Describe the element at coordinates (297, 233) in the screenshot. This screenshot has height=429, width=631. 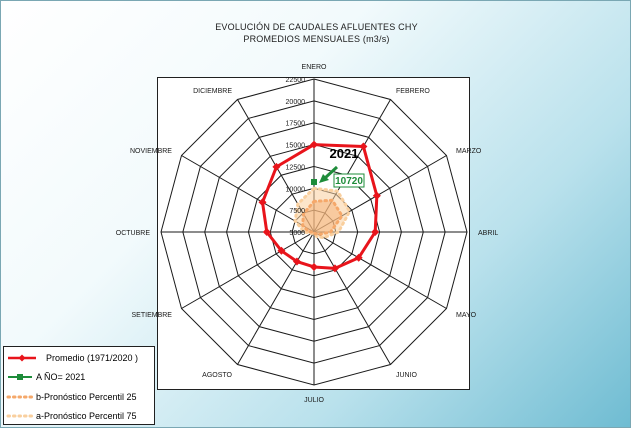
I see `radial-tick-label: 5000` at that location.